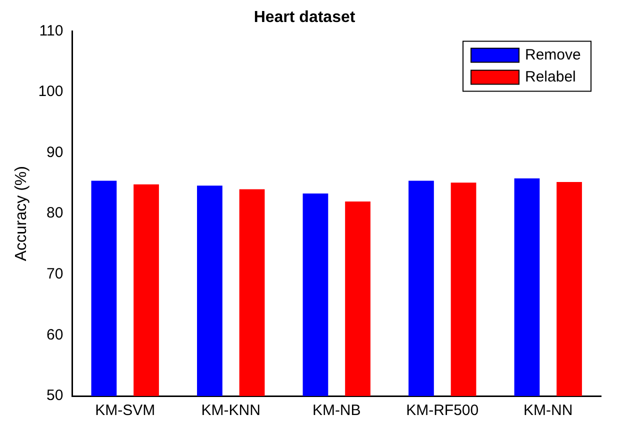  Describe the element at coordinates (55, 335) in the screenshot. I see `y-tick-label: 60` at that location.